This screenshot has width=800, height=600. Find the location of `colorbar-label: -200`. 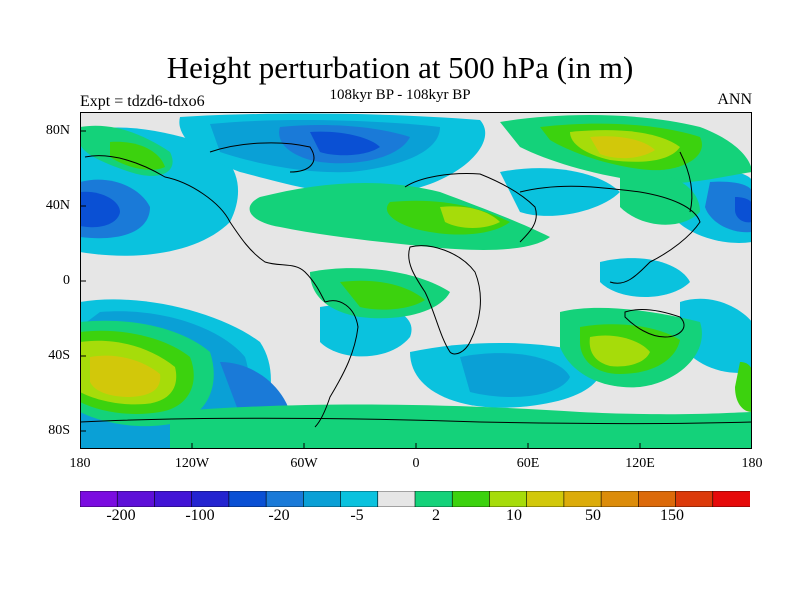

colorbar-label: -200 is located at coordinates (121, 515).